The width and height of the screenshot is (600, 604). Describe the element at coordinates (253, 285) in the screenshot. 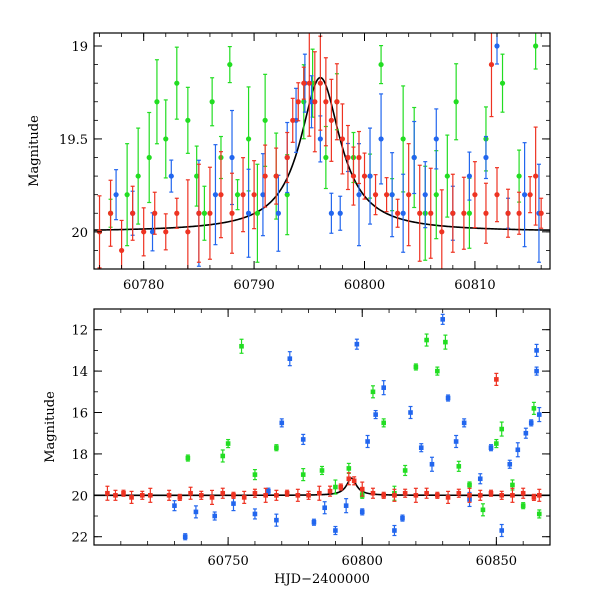

I see `top-x-tick-label: 60790` at that location.